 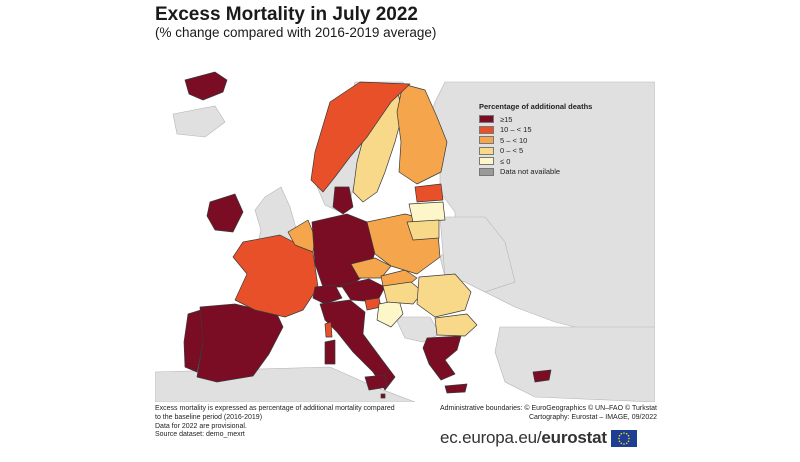 What do you see at coordinates (357, 345) in the screenshot?
I see `country-italy` at bounding box center [357, 345].